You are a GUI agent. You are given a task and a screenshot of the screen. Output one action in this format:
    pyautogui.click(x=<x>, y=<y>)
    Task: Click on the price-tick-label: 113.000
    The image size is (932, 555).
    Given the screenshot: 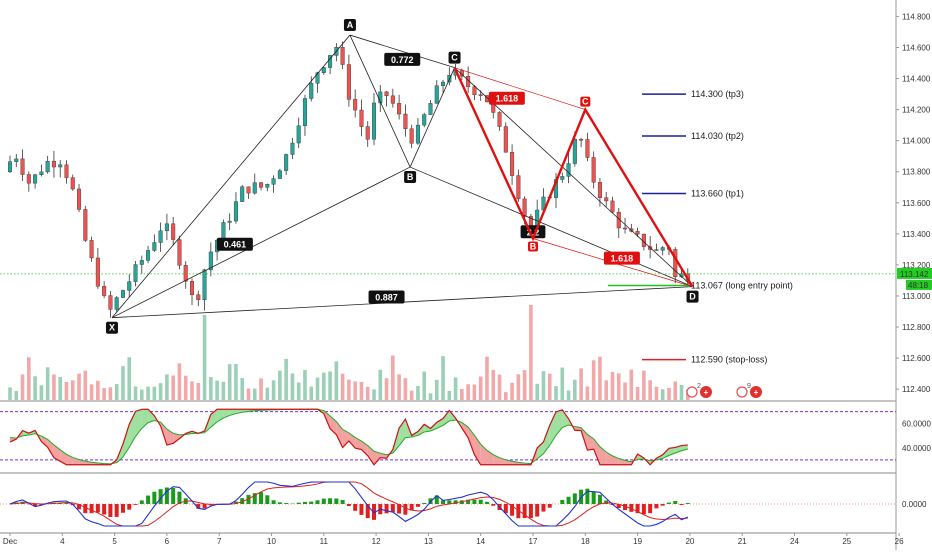 What is the action you would take?
    pyautogui.click(x=916, y=296)
    